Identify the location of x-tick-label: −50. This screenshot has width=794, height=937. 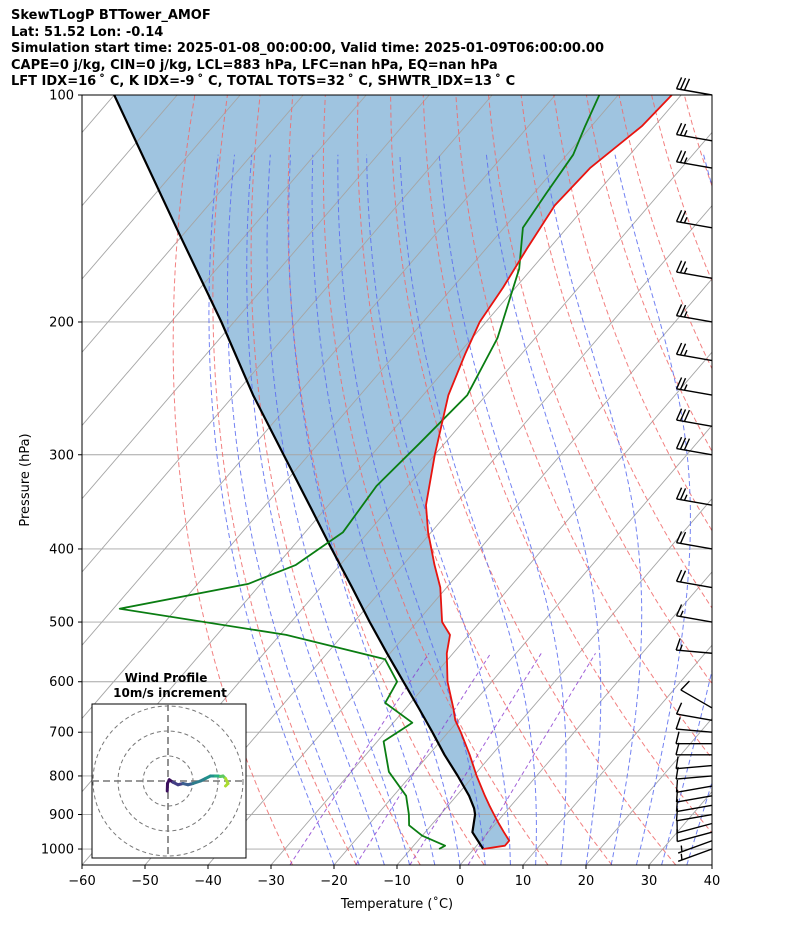
(144, 881).